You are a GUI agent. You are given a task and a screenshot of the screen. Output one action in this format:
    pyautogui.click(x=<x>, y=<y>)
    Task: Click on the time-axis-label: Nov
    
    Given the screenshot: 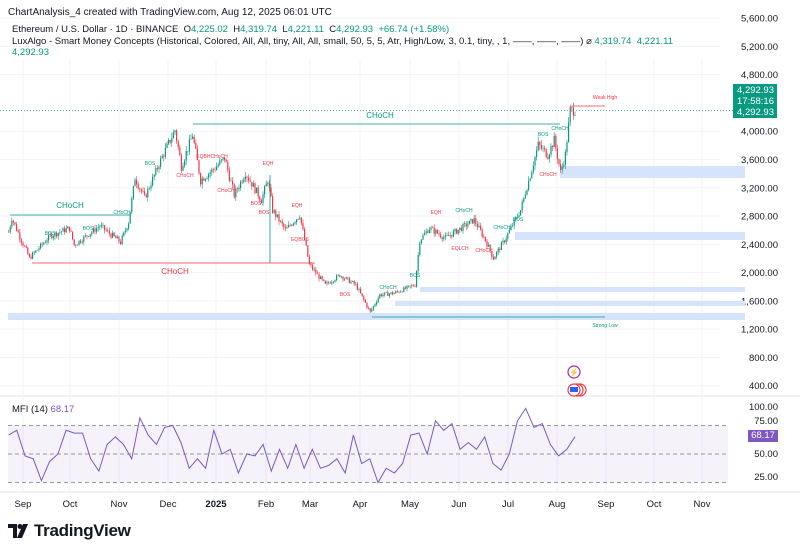 What is the action you would take?
    pyautogui.click(x=119, y=504)
    